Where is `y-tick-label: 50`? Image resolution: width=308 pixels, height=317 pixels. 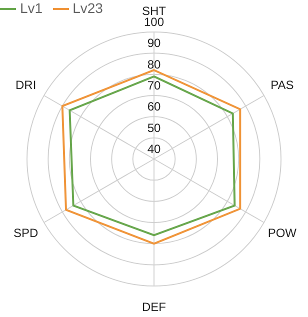
y-tick-label: 50 is located at coordinates (154, 127).